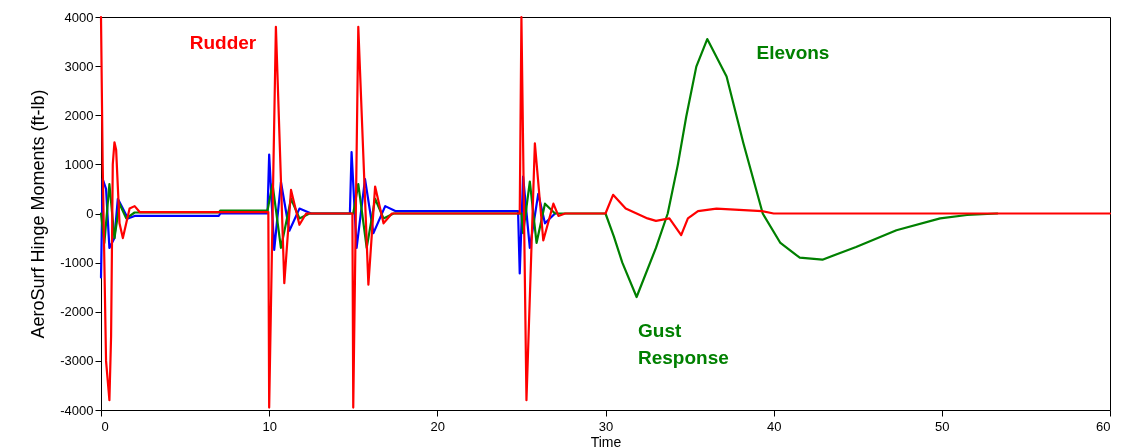 The image size is (1123, 447). Describe the element at coordinates (77, 410) in the screenshot. I see `y-tick-label: -4000` at that location.